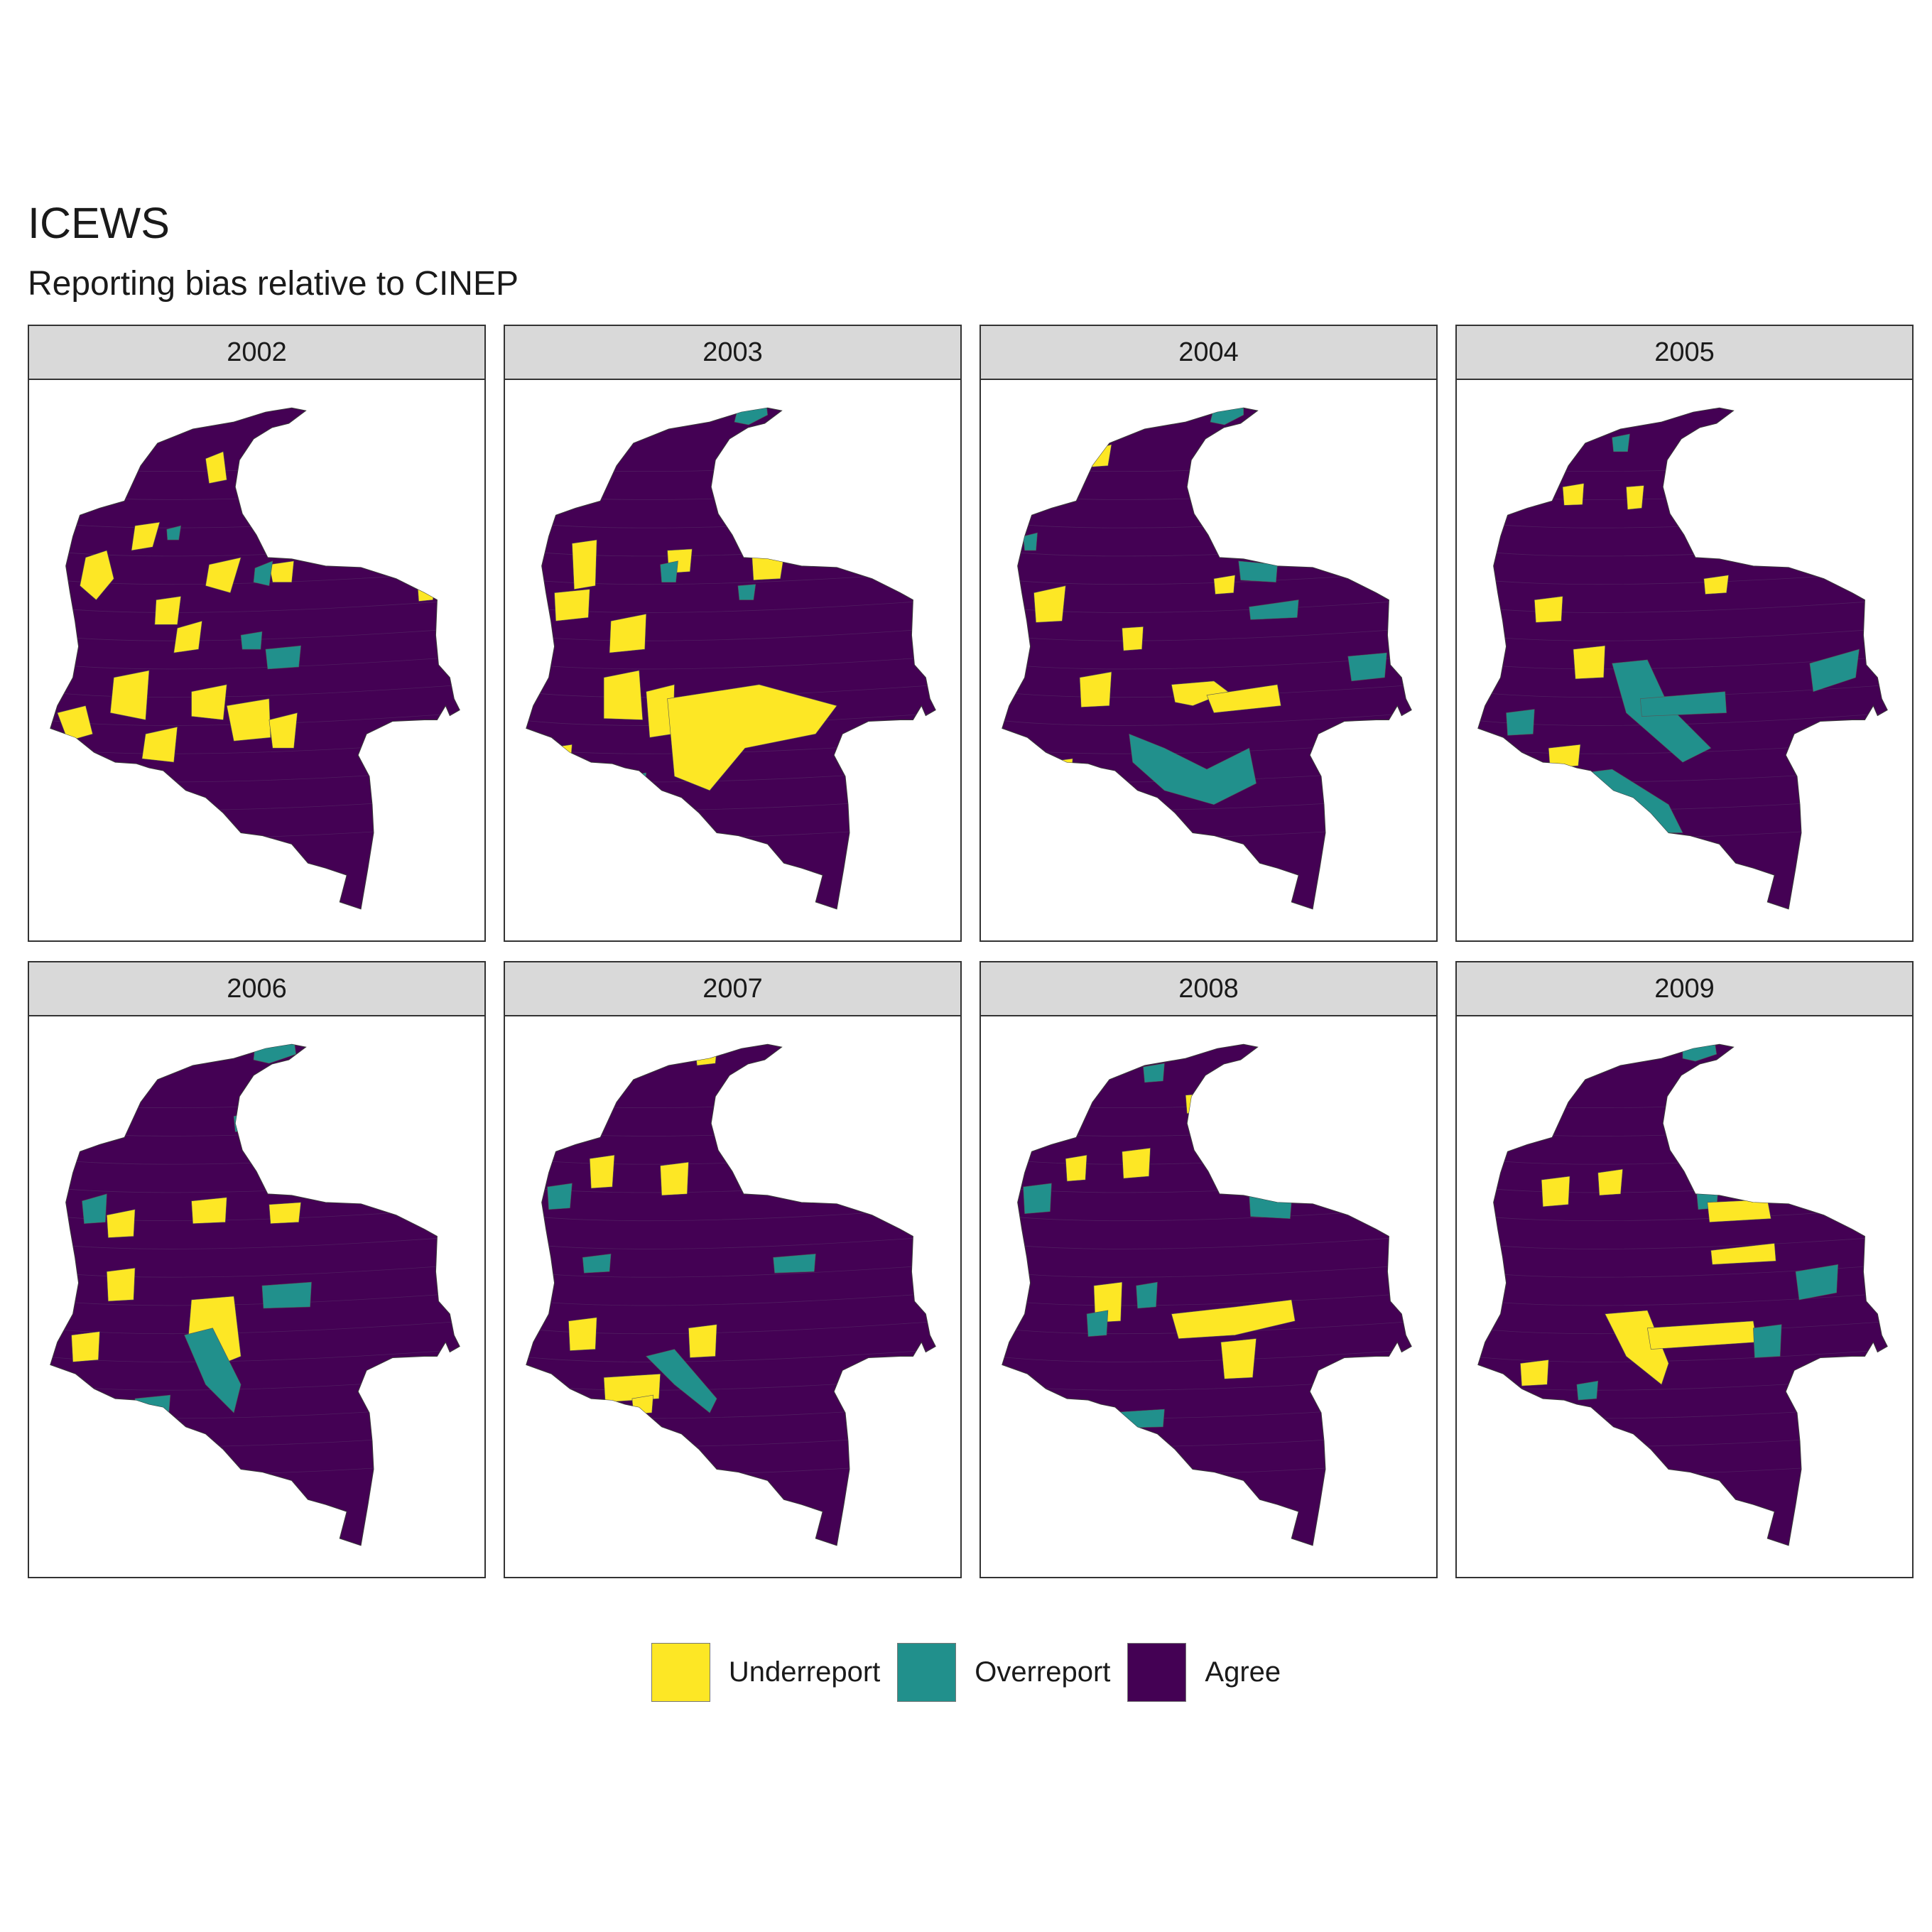  What do you see at coordinates (257, 989) in the screenshot?
I see `facet-strip-2006: 2006` at bounding box center [257, 989].